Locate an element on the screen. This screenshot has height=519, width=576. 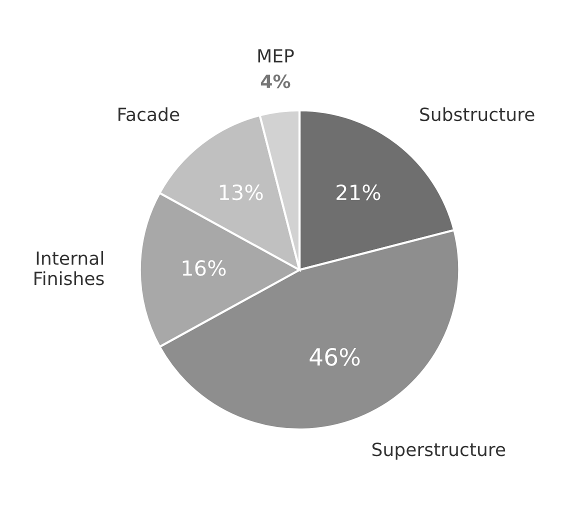
data-label: 21% is located at coordinates (358, 192).